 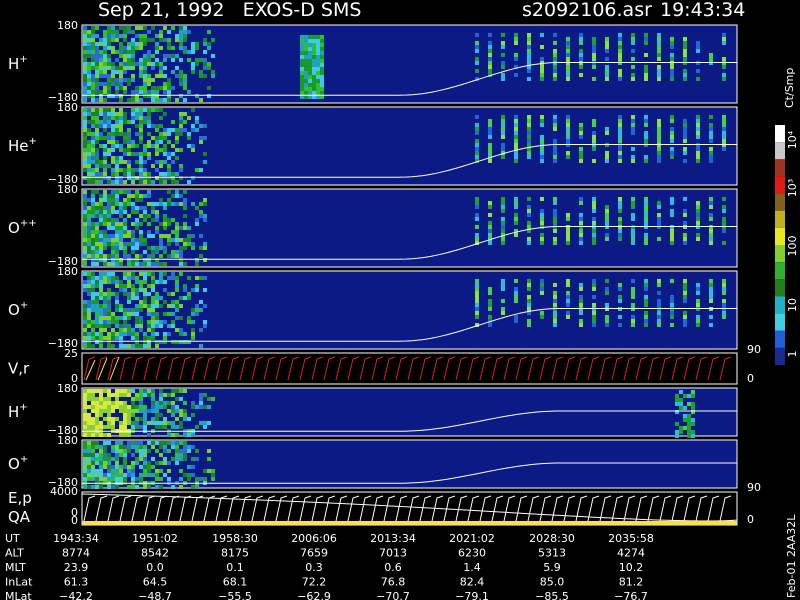 What do you see at coordinates (67, 107) in the screenshot?
I see `tick-label: 180` at bounding box center [67, 107].